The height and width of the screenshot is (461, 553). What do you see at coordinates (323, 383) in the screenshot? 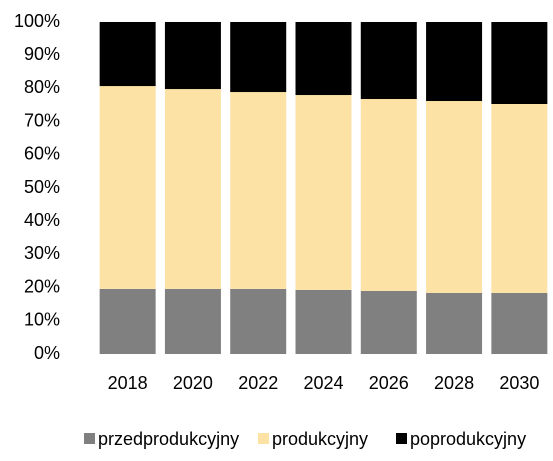
I see `x-tick-label: 2024` at bounding box center [323, 383].